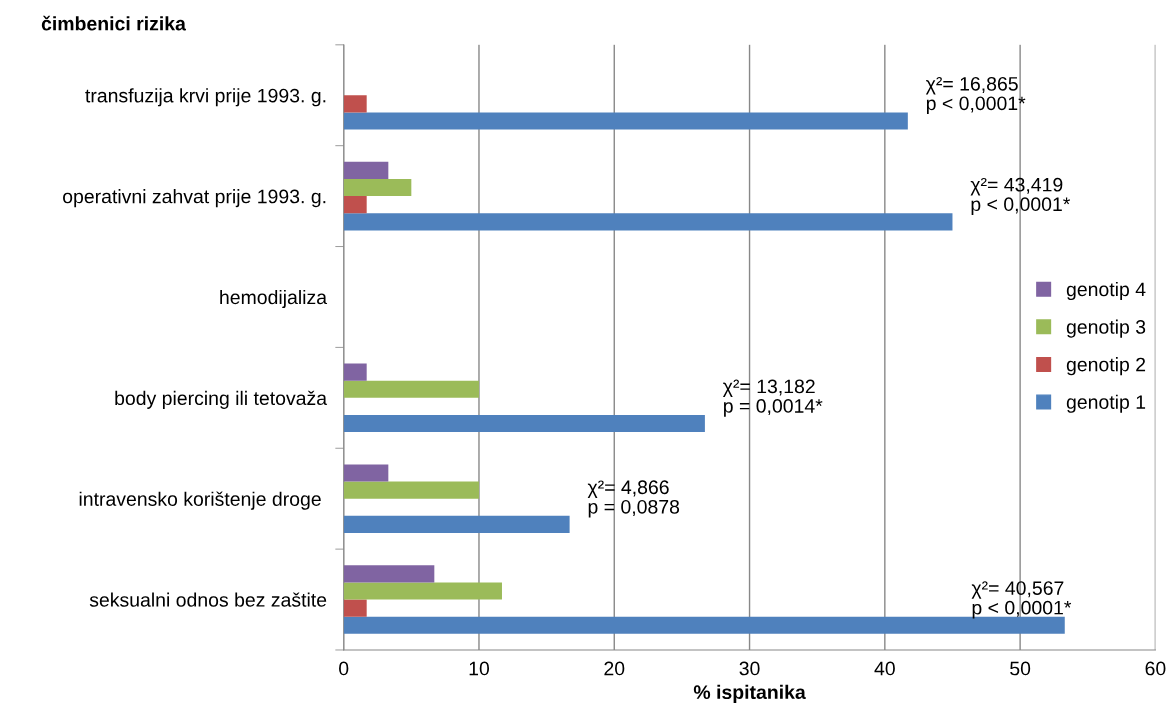  What do you see at coordinates (194, 198) in the screenshot?
I see `y-tick-label: operativni zahvat prije 1993. g.` at bounding box center [194, 198].